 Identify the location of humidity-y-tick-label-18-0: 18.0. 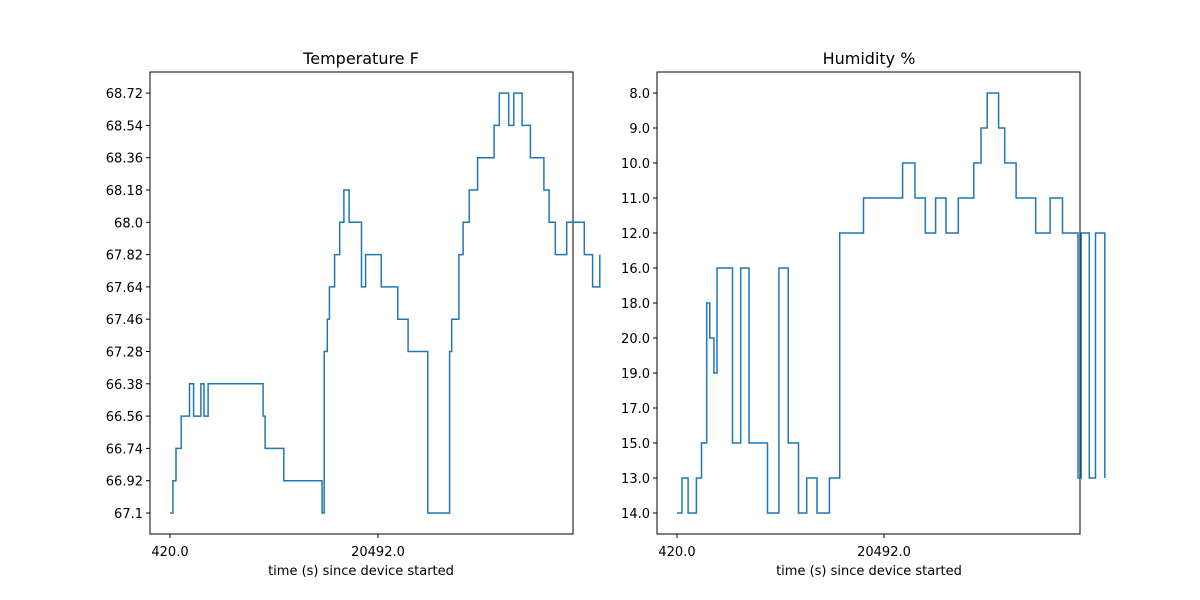
(635, 304).